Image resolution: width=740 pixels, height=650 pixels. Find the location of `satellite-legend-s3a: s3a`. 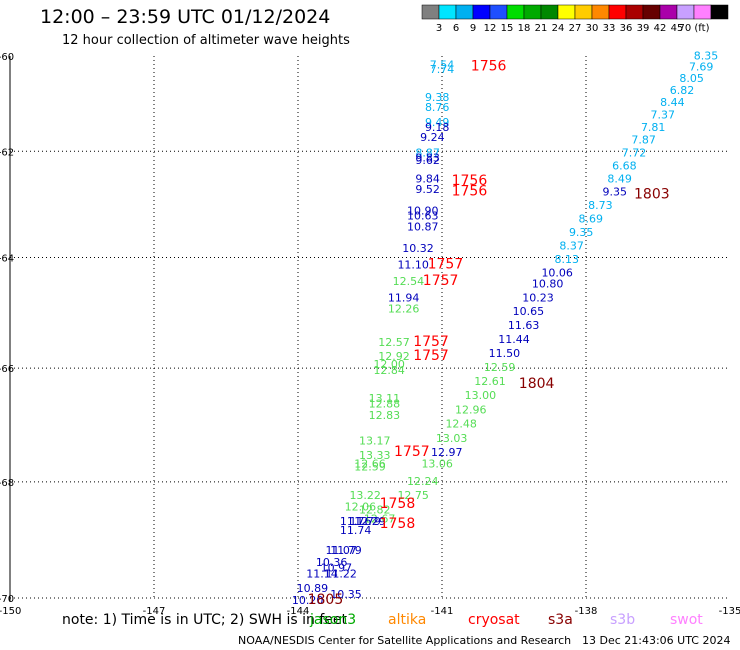

satellite-legend-s3a: s3a is located at coordinates (560, 620).